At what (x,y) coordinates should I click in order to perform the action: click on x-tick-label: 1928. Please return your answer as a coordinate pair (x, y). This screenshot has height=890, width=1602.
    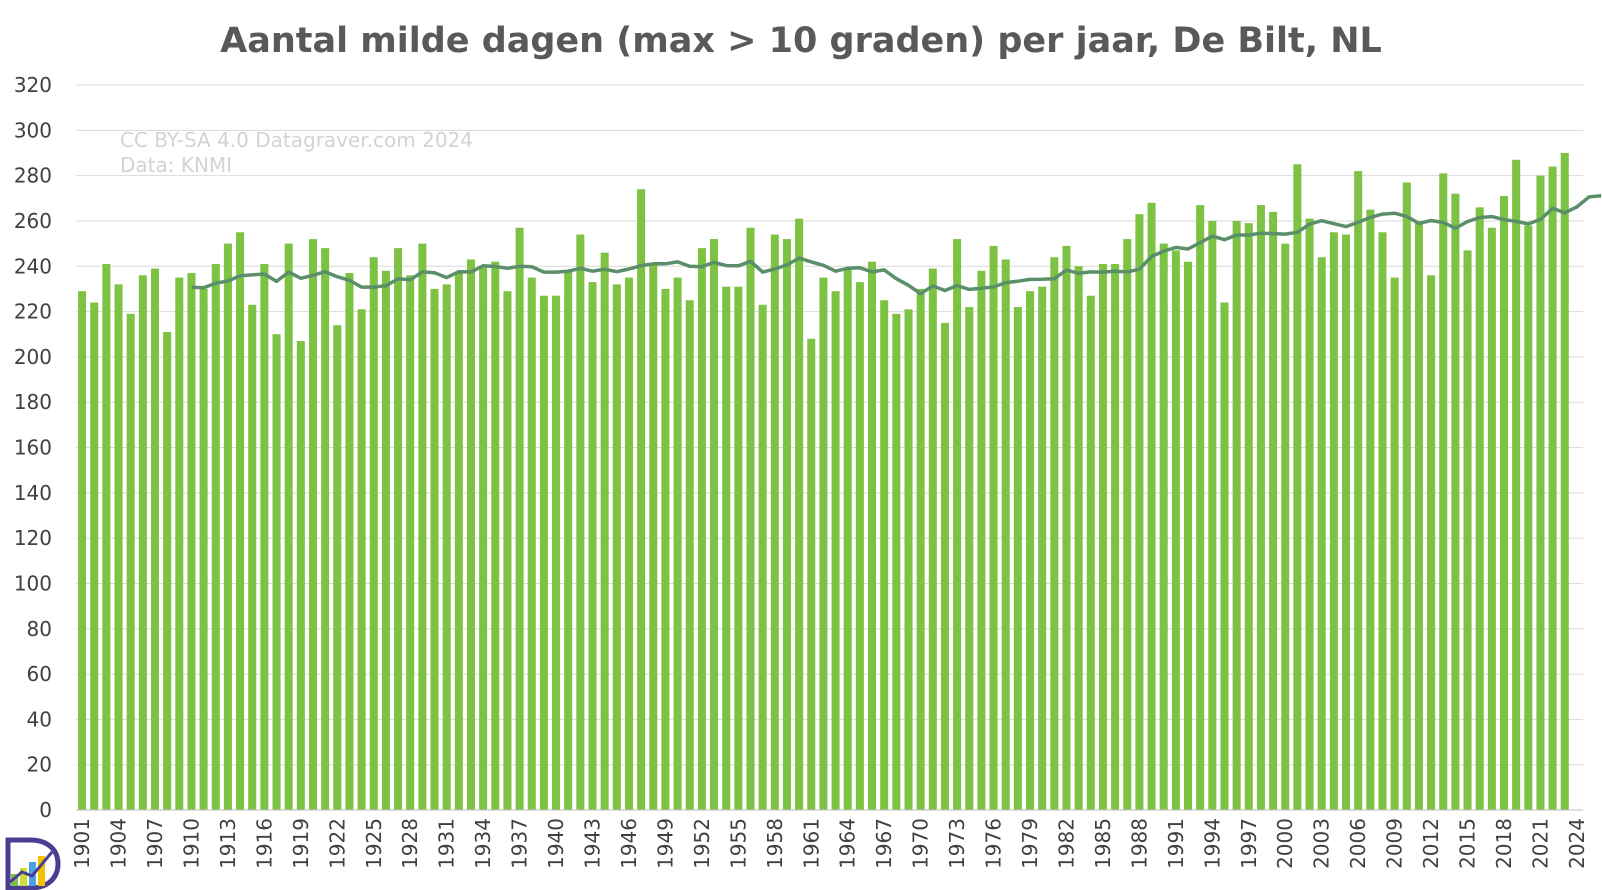
    Looking at the image, I should click on (410, 843).